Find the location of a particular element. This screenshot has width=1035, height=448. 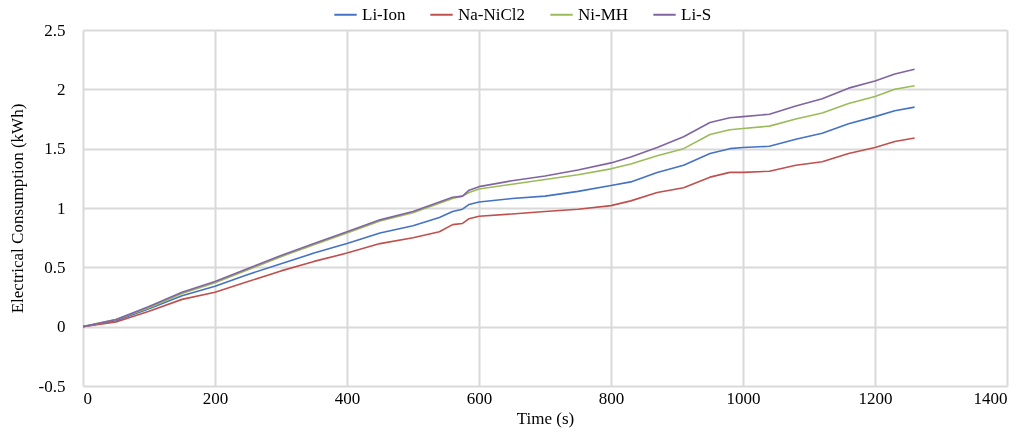

y-axis-title: Electrical Consumption (kWh) is located at coordinates (17, 208).